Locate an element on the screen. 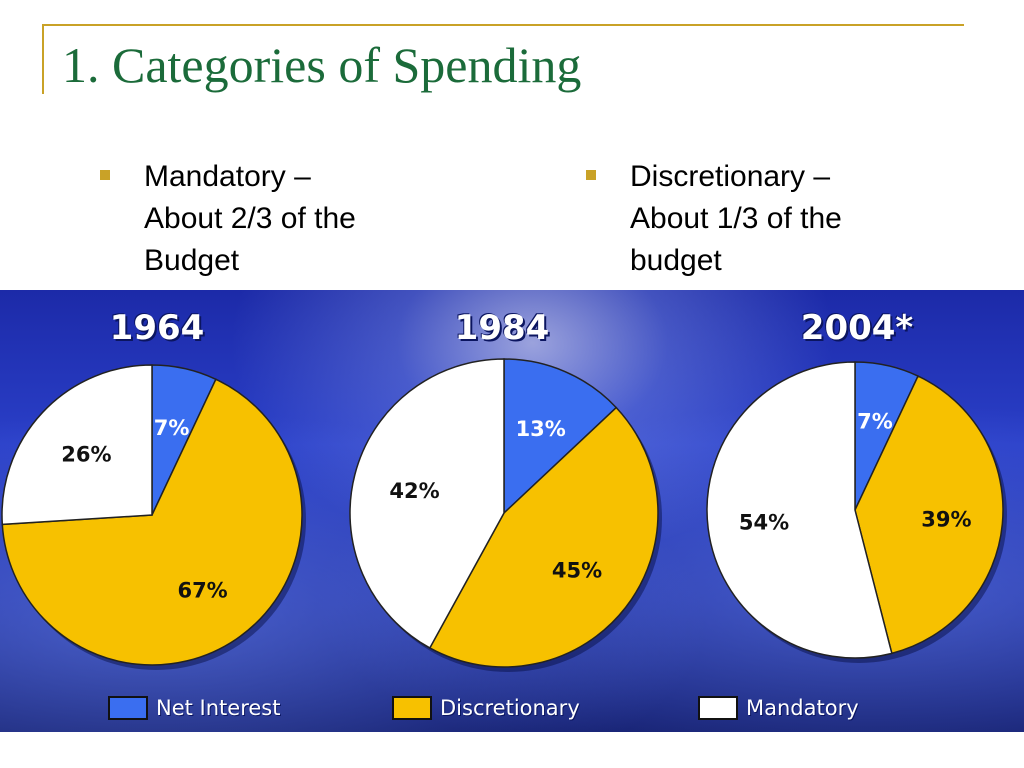 This screenshot has width=1024, height=768. bullet-mandatory: Mandatory – About 2/3 of the Budget is located at coordinates (235, 219).